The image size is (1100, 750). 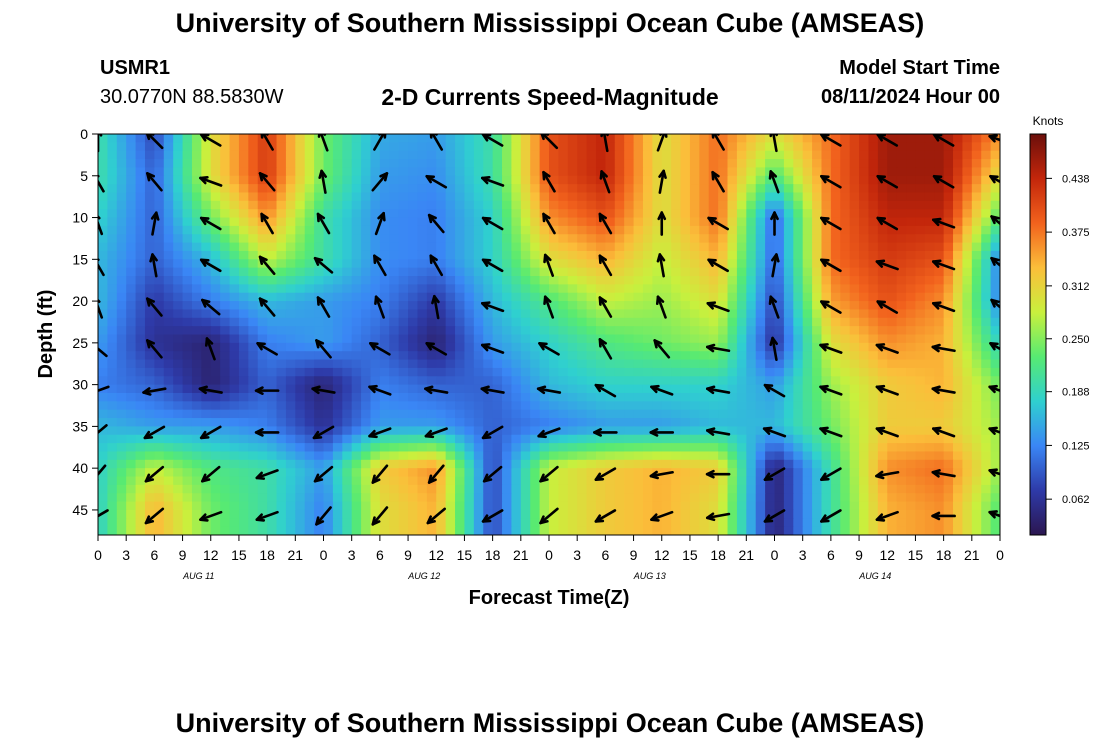 What do you see at coordinates (887, 555) in the screenshot?
I see `x-tick-label: 12` at bounding box center [887, 555].